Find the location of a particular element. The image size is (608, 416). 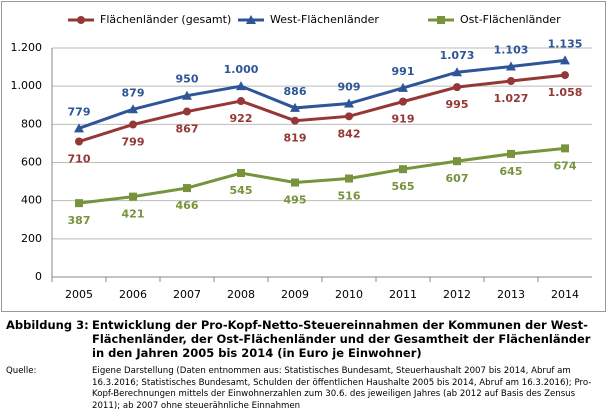

y-tick-label: 1.000 is located at coordinates (27, 85).